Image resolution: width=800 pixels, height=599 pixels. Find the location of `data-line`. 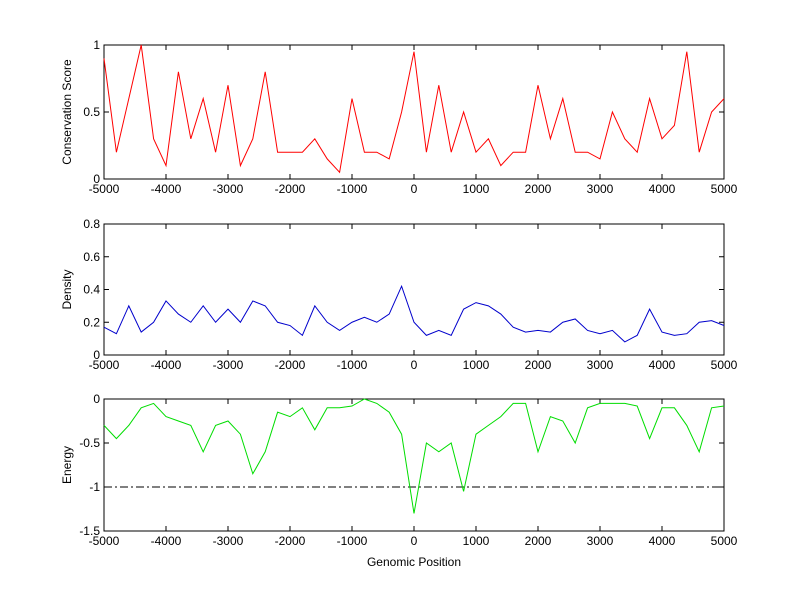

data-line is located at coordinates (414, 313).